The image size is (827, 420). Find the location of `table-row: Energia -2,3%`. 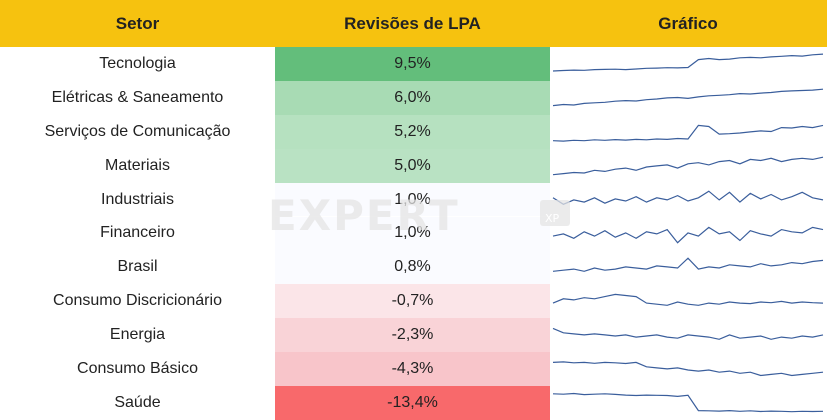

table-row: Energia -2,3% is located at coordinates (413, 335).